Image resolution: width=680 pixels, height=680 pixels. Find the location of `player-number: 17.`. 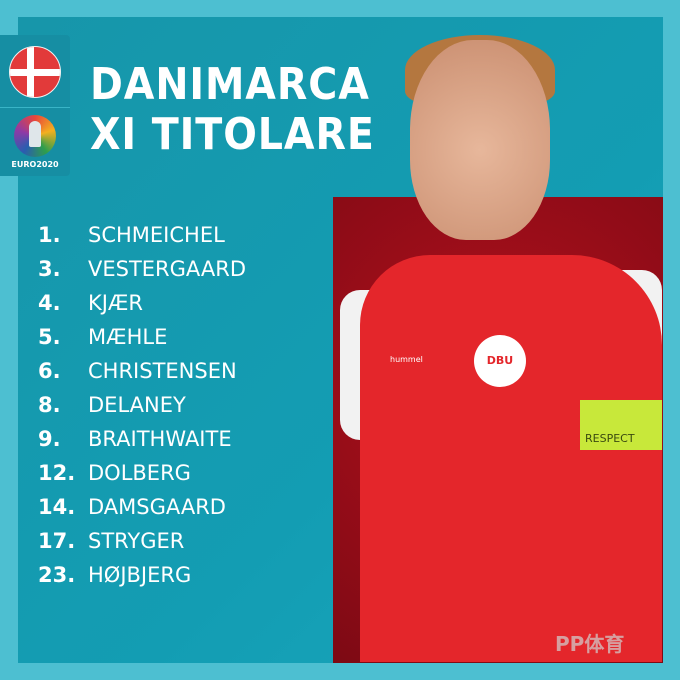

player-number: 17. is located at coordinates (57, 541).